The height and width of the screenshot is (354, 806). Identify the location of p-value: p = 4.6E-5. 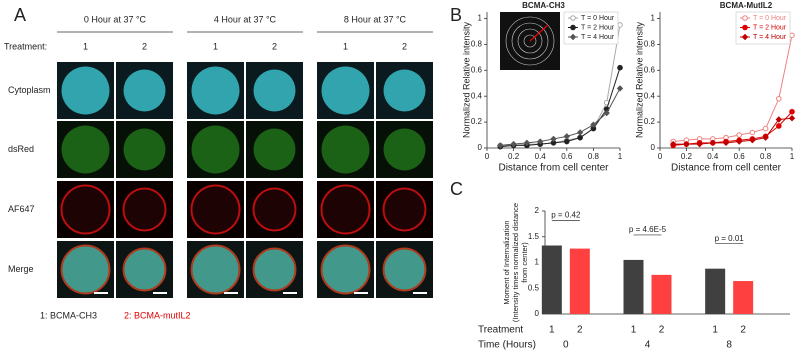
(648, 229).